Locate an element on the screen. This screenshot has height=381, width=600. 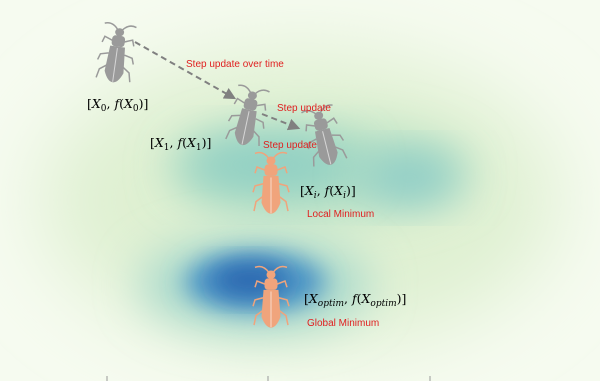
coord-x1: [X1, f(X1)] is located at coordinates (180, 144).